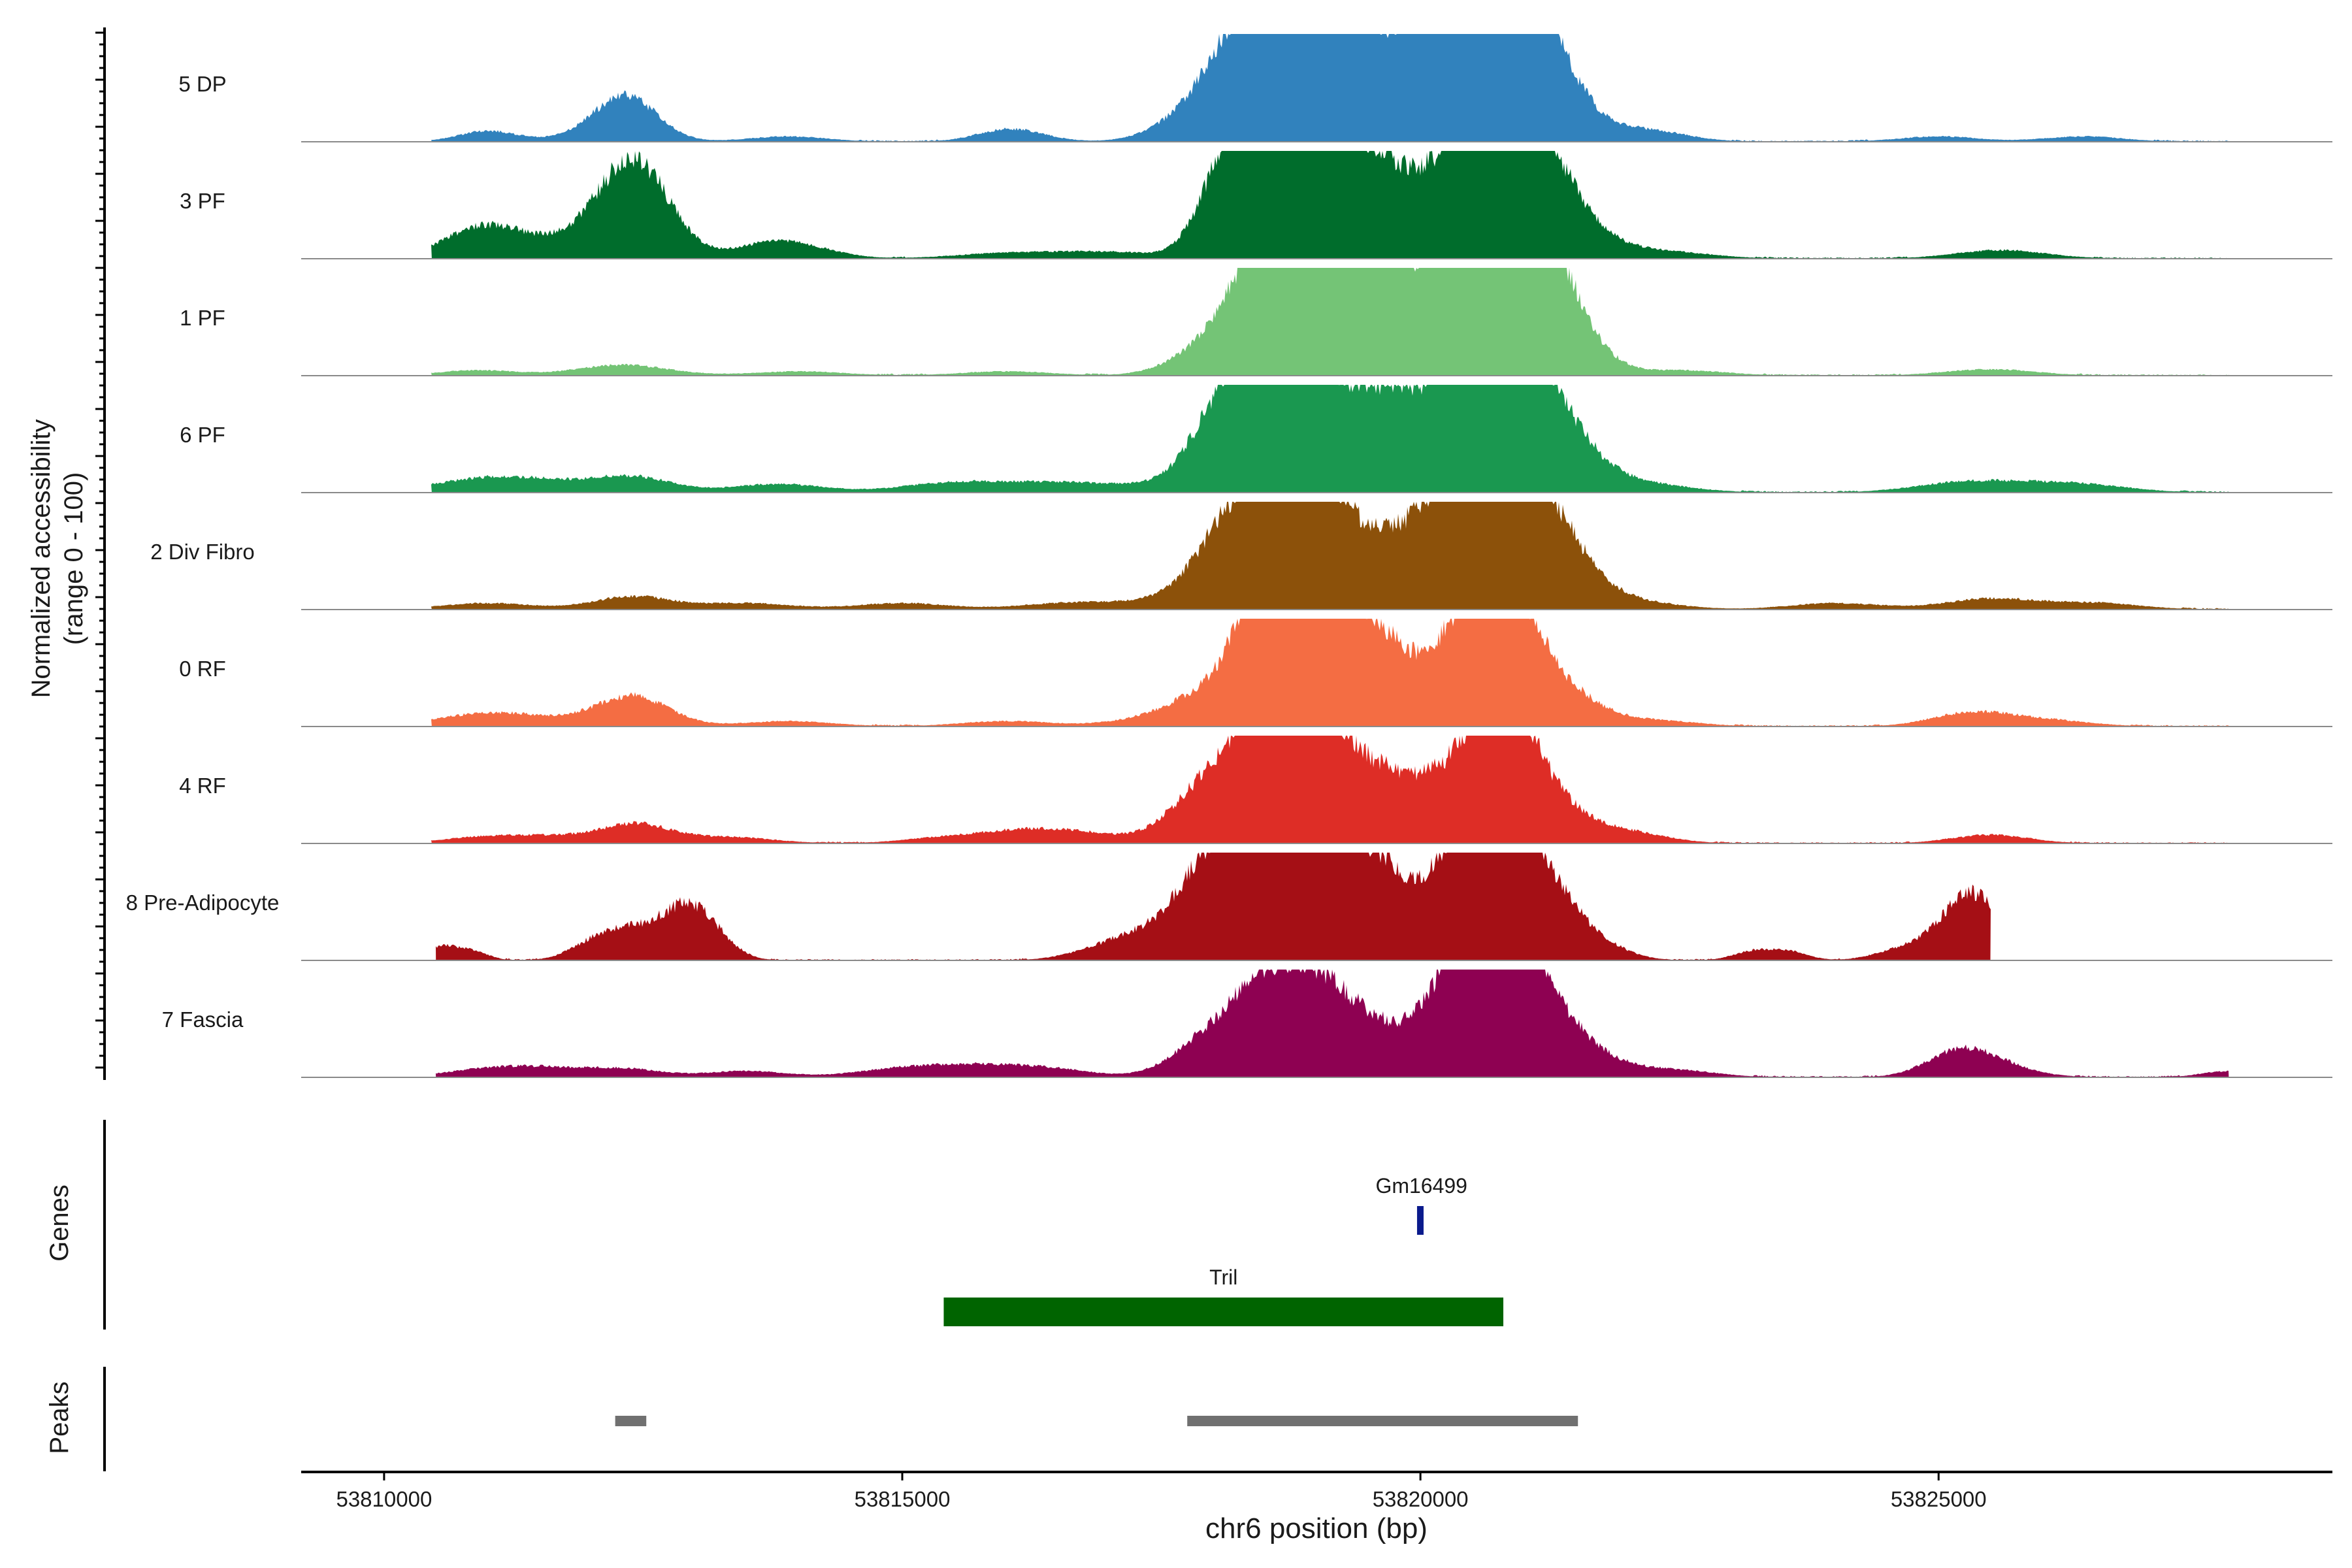 This screenshot has height=1568, width=2352. I want to click on coverage-y-ticks, so click(100, 550).